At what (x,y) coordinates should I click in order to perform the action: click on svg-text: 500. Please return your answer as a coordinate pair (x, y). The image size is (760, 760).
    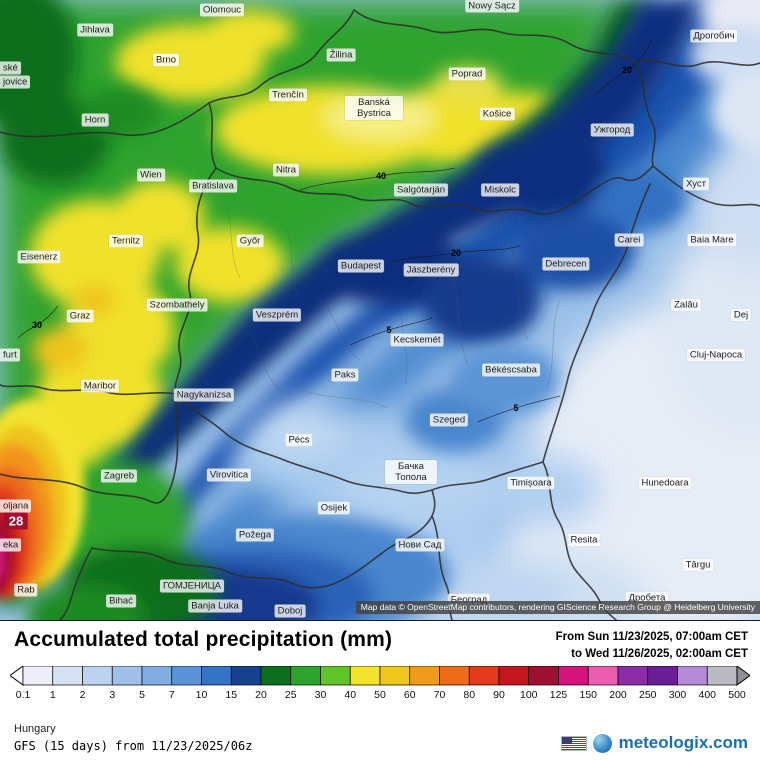
    Looking at the image, I should click on (737, 695).